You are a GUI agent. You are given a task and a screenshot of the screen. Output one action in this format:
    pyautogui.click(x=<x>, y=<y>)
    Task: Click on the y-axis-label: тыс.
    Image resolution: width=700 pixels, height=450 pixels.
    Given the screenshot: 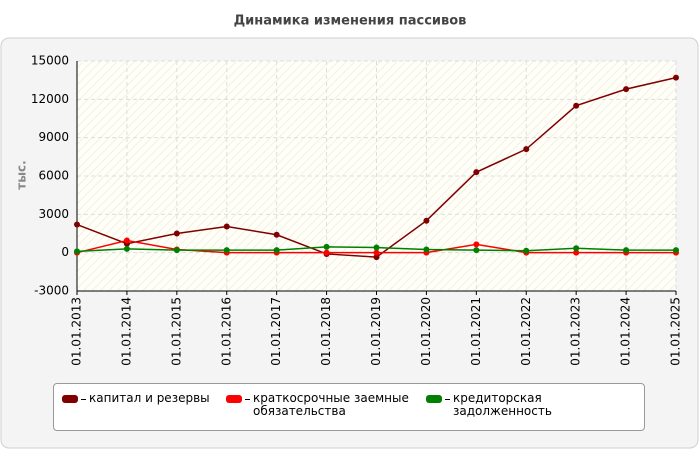 What is the action you would take?
    pyautogui.click(x=22, y=174)
    